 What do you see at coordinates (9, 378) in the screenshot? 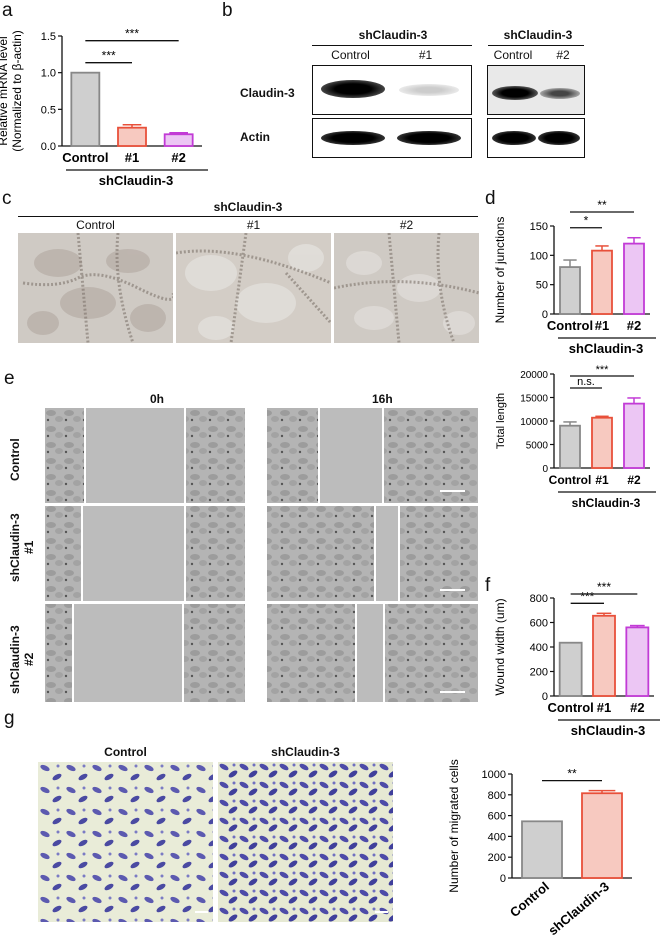
I see `panel-letter-e: e` at bounding box center [9, 378].